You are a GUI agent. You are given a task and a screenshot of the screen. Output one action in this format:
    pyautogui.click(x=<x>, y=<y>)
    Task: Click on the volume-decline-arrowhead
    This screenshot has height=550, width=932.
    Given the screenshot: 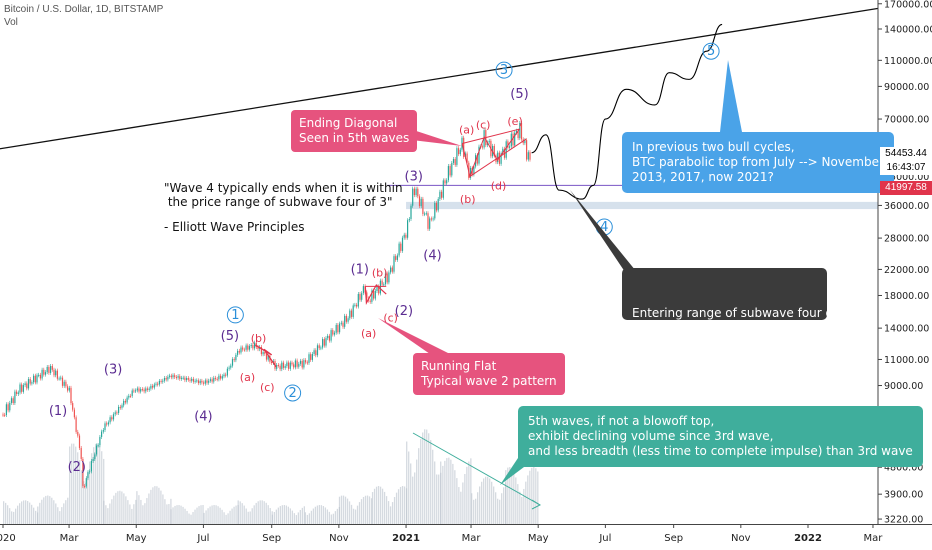 What is the action you would take?
    pyautogui.click(x=536, y=504)
    